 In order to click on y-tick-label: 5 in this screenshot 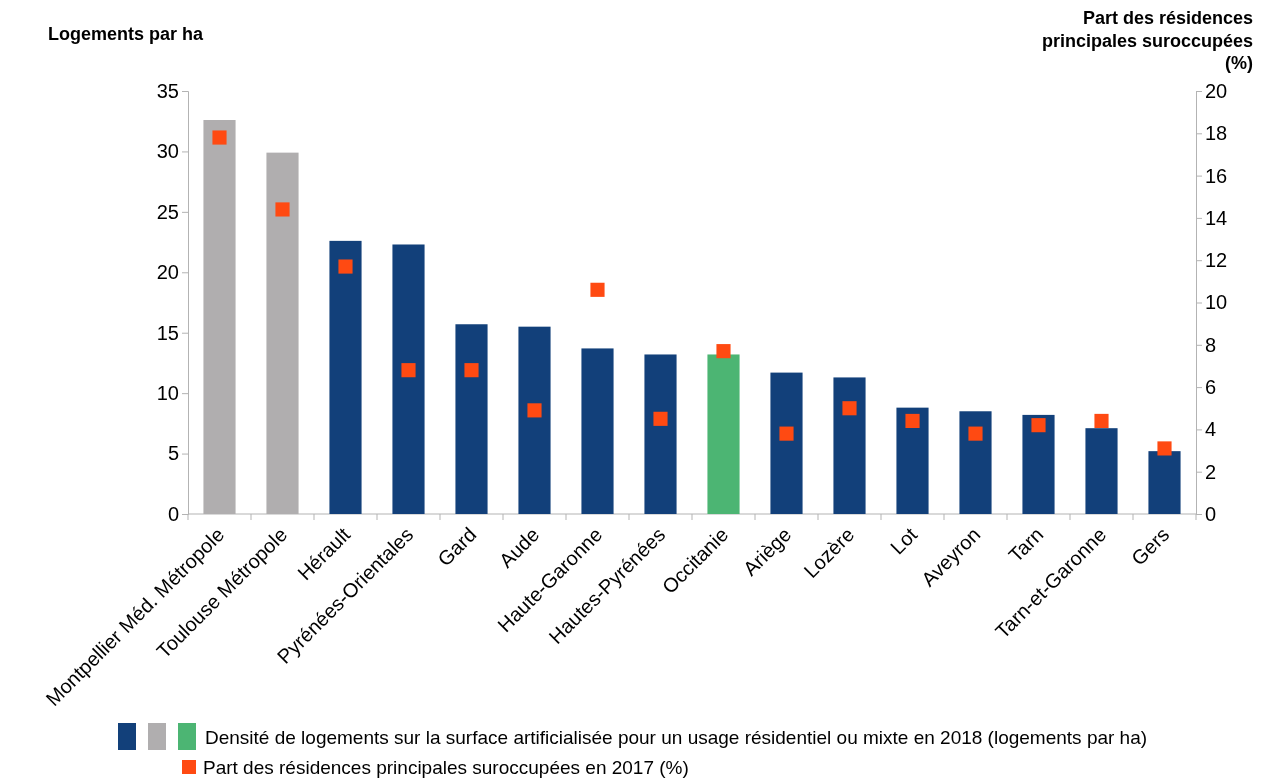, I will do `click(173, 453)`.